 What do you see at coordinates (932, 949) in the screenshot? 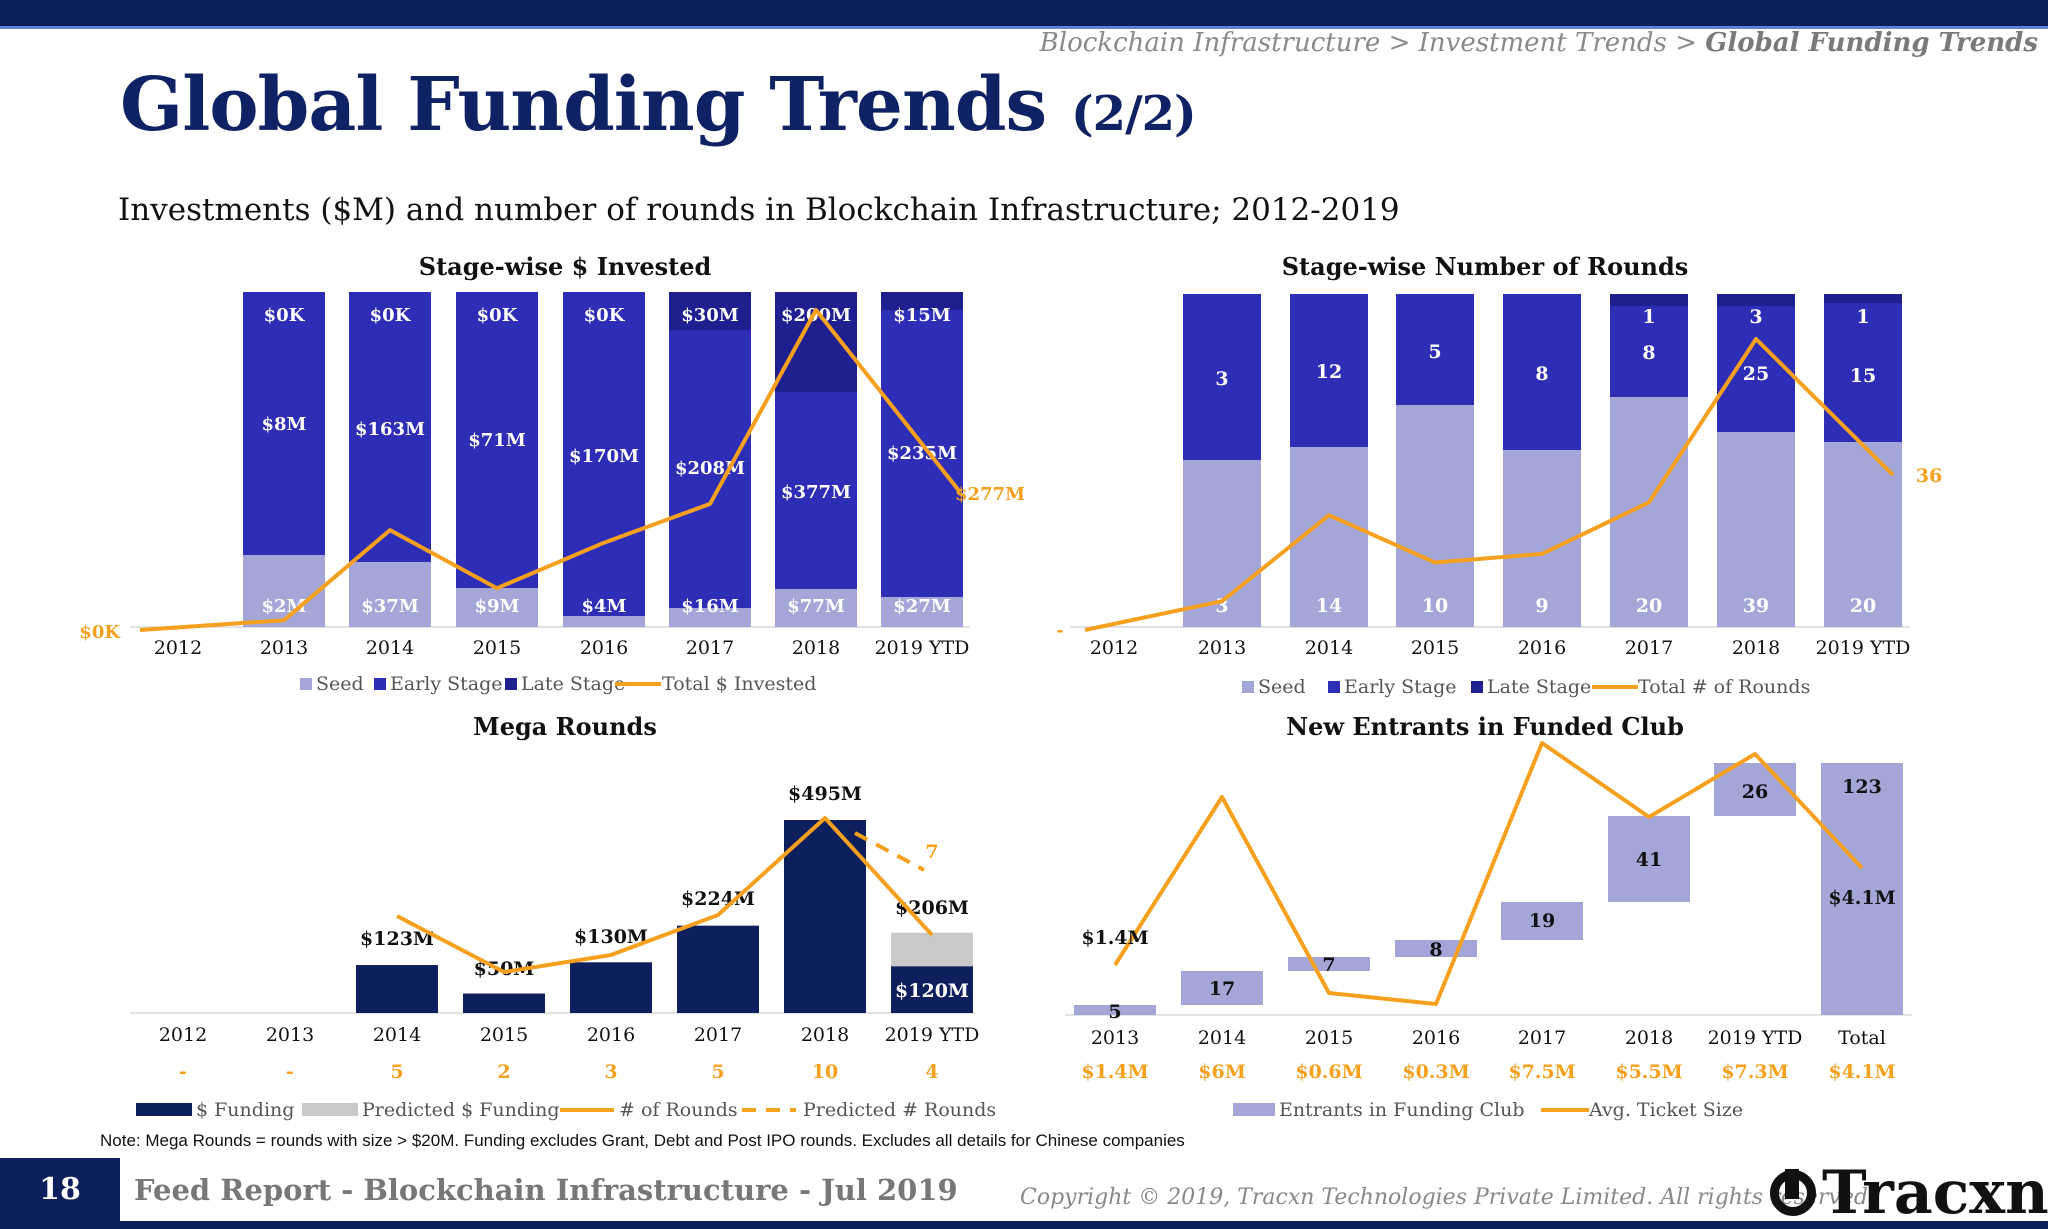
I see `bar-mega-predicted-2019` at bounding box center [932, 949].